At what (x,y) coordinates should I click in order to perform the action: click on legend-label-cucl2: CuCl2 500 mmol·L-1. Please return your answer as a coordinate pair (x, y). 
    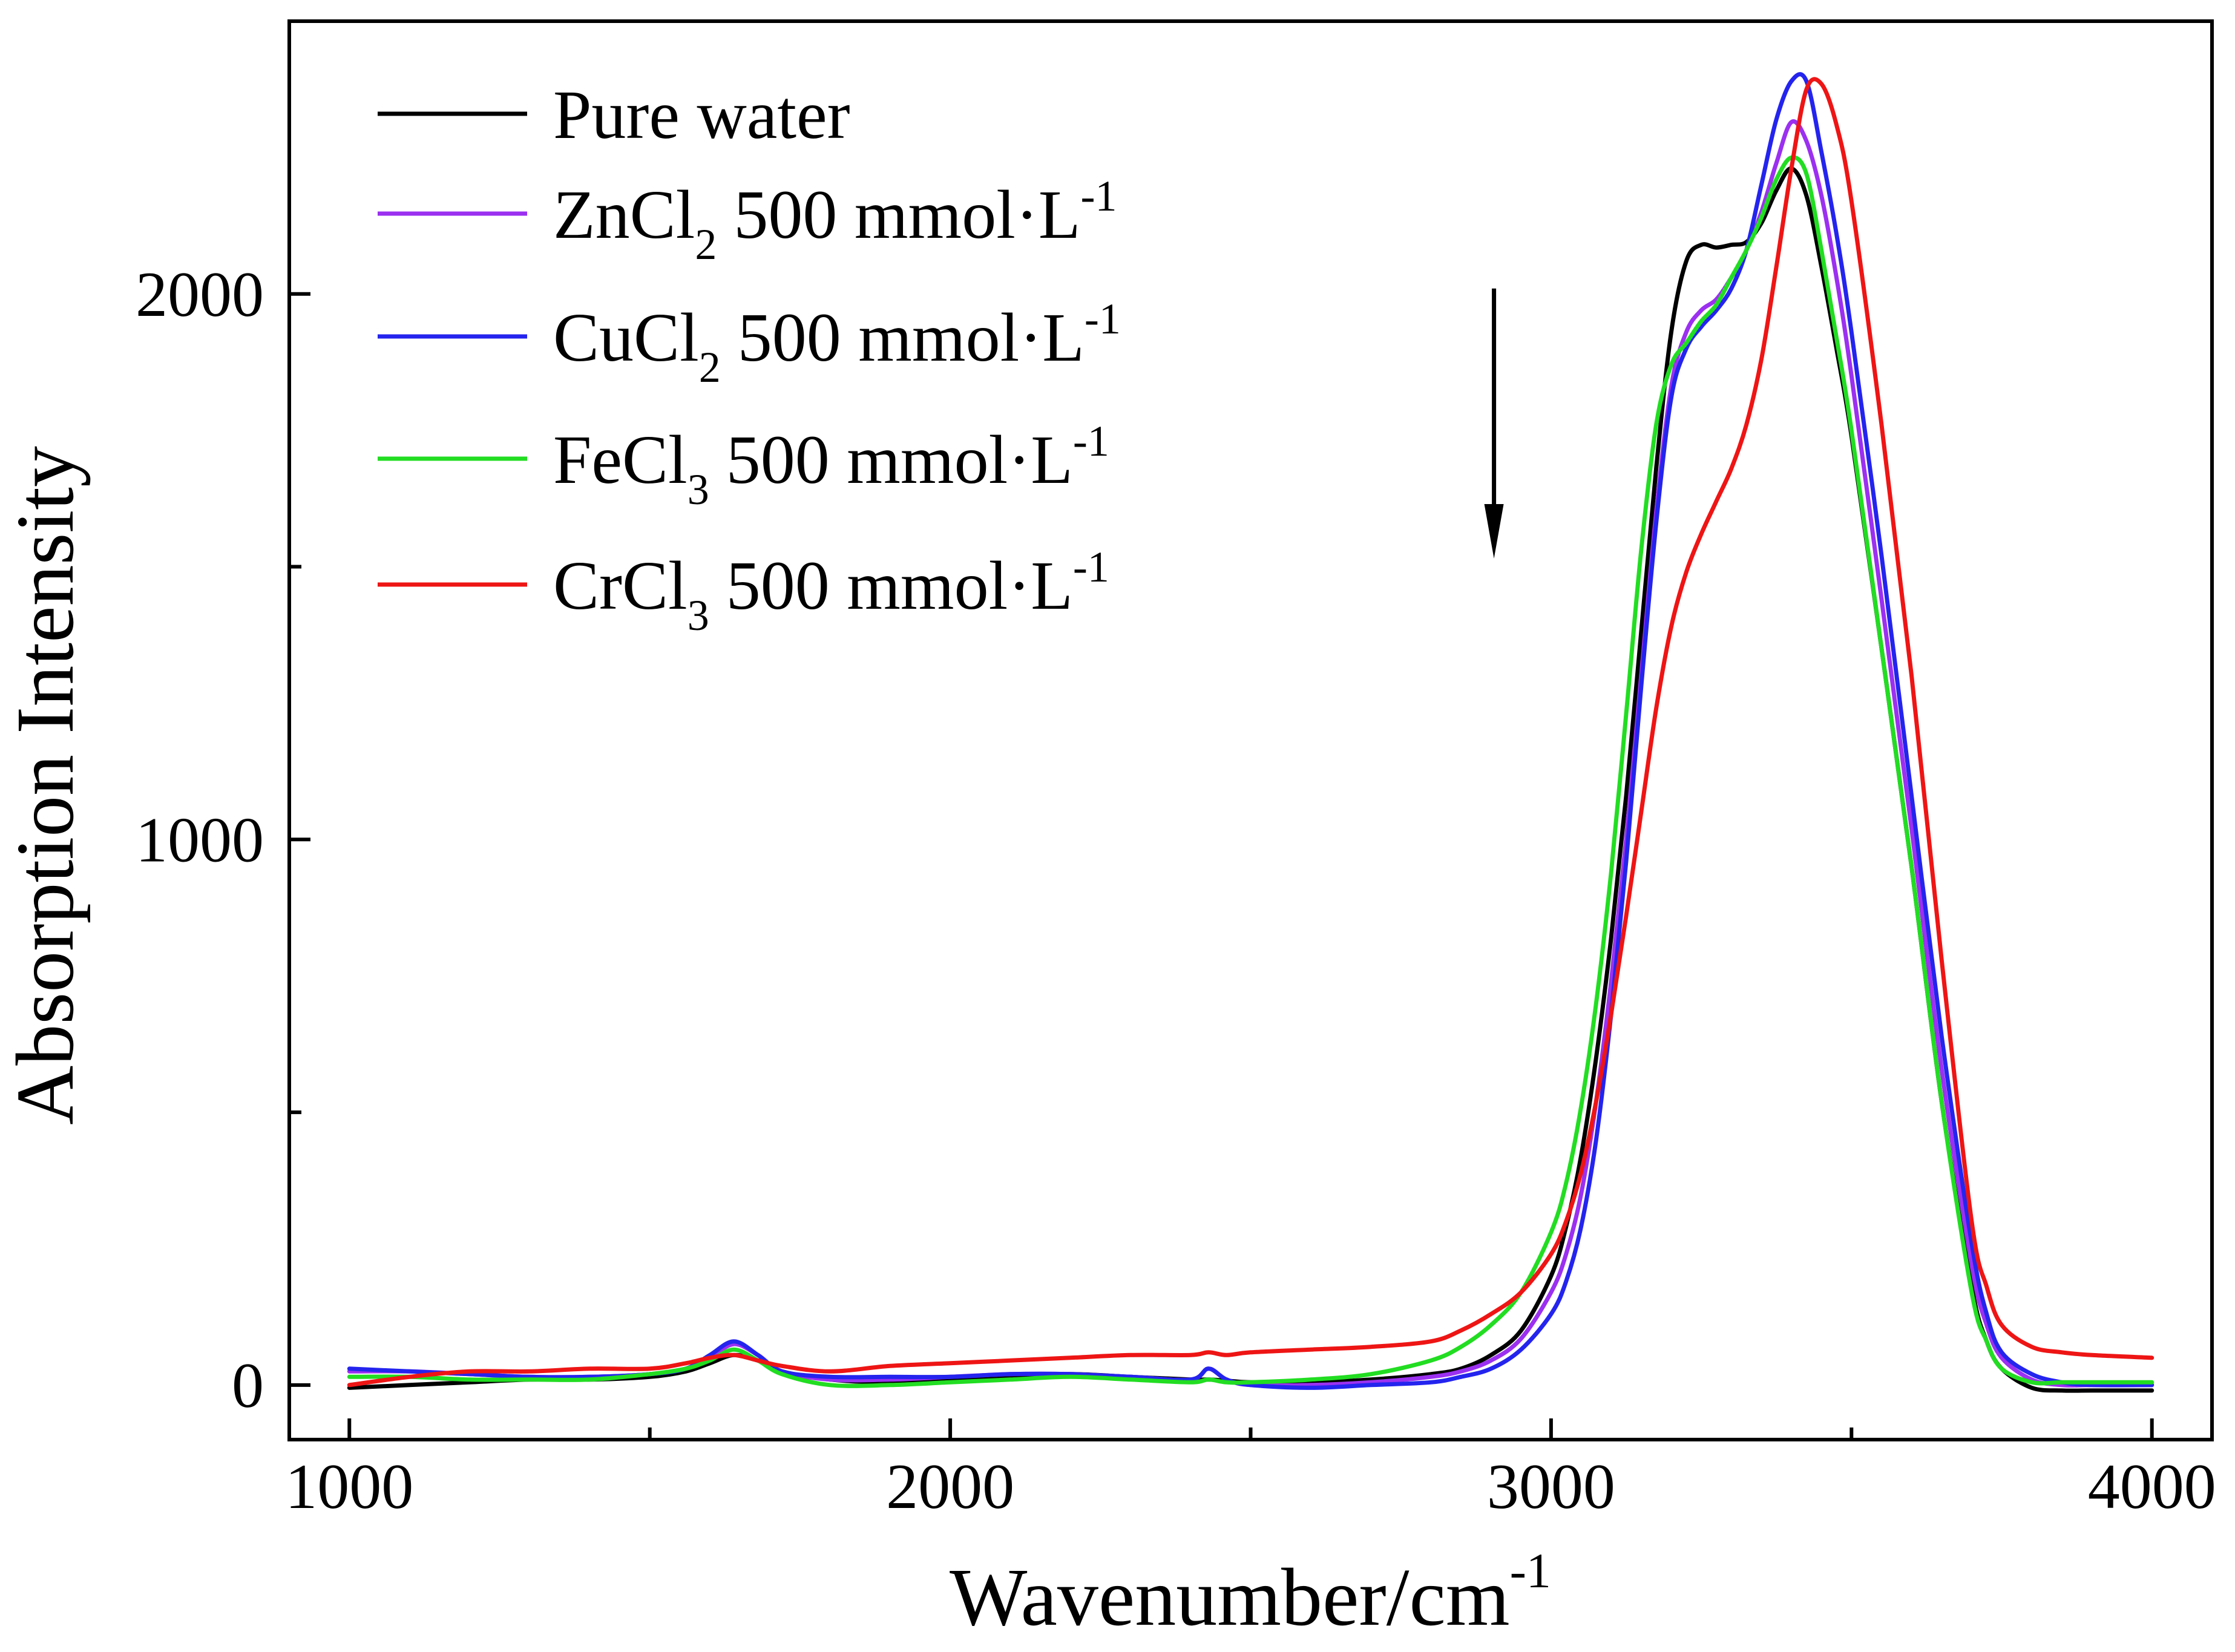
    Looking at the image, I should click on (837, 343).